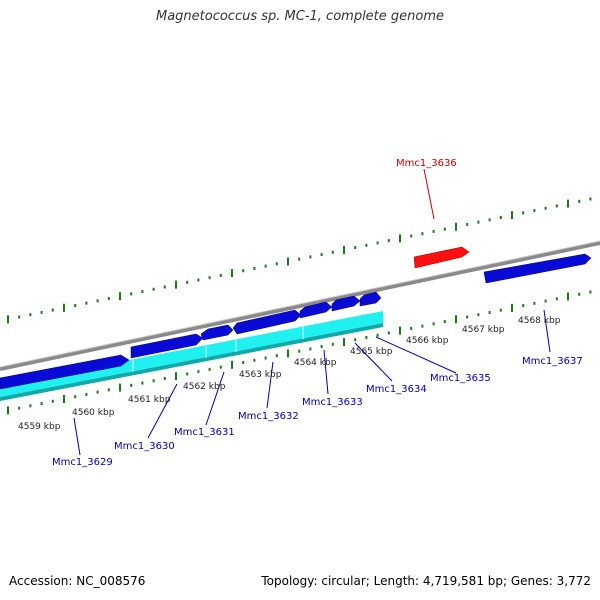 Image resolution: width=600 pixels, height=600 pixels. What do you see at coordinates (300, 16) in the screenshot?
I see `map-title: Magnetococcus sp. MC-1, complete genome` at bounding box center [300, 16].